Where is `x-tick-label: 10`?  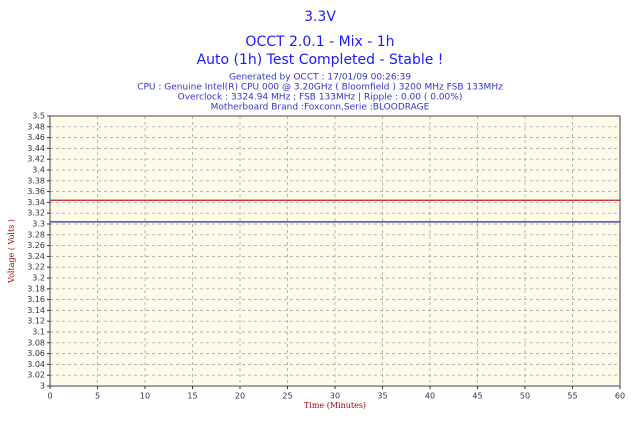 x-tick-label: 10 is located at coordinates (145, 396).